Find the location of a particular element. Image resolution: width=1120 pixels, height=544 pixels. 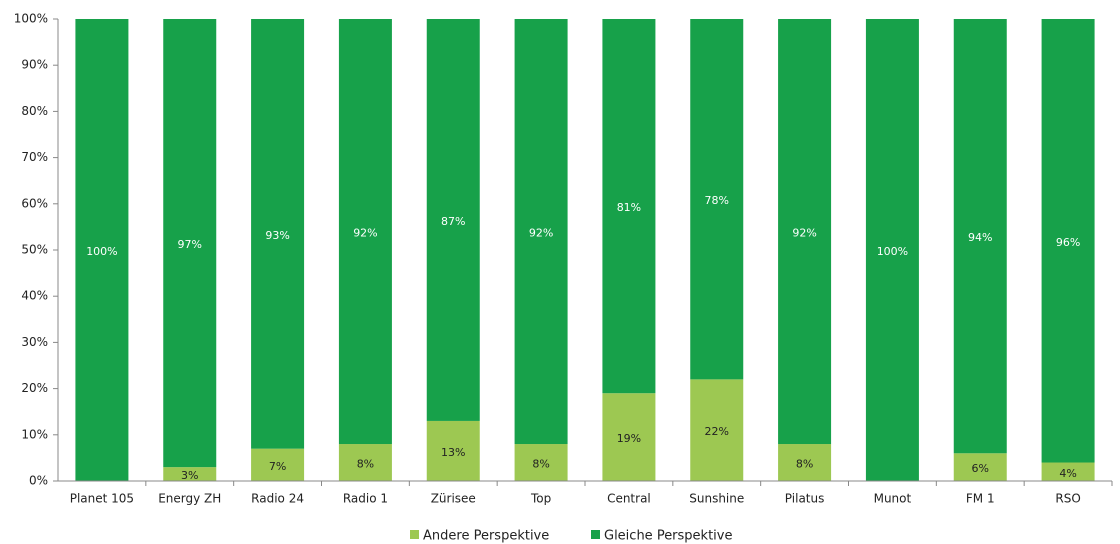

value-label: 96% is located at coordinates (1068, 242).